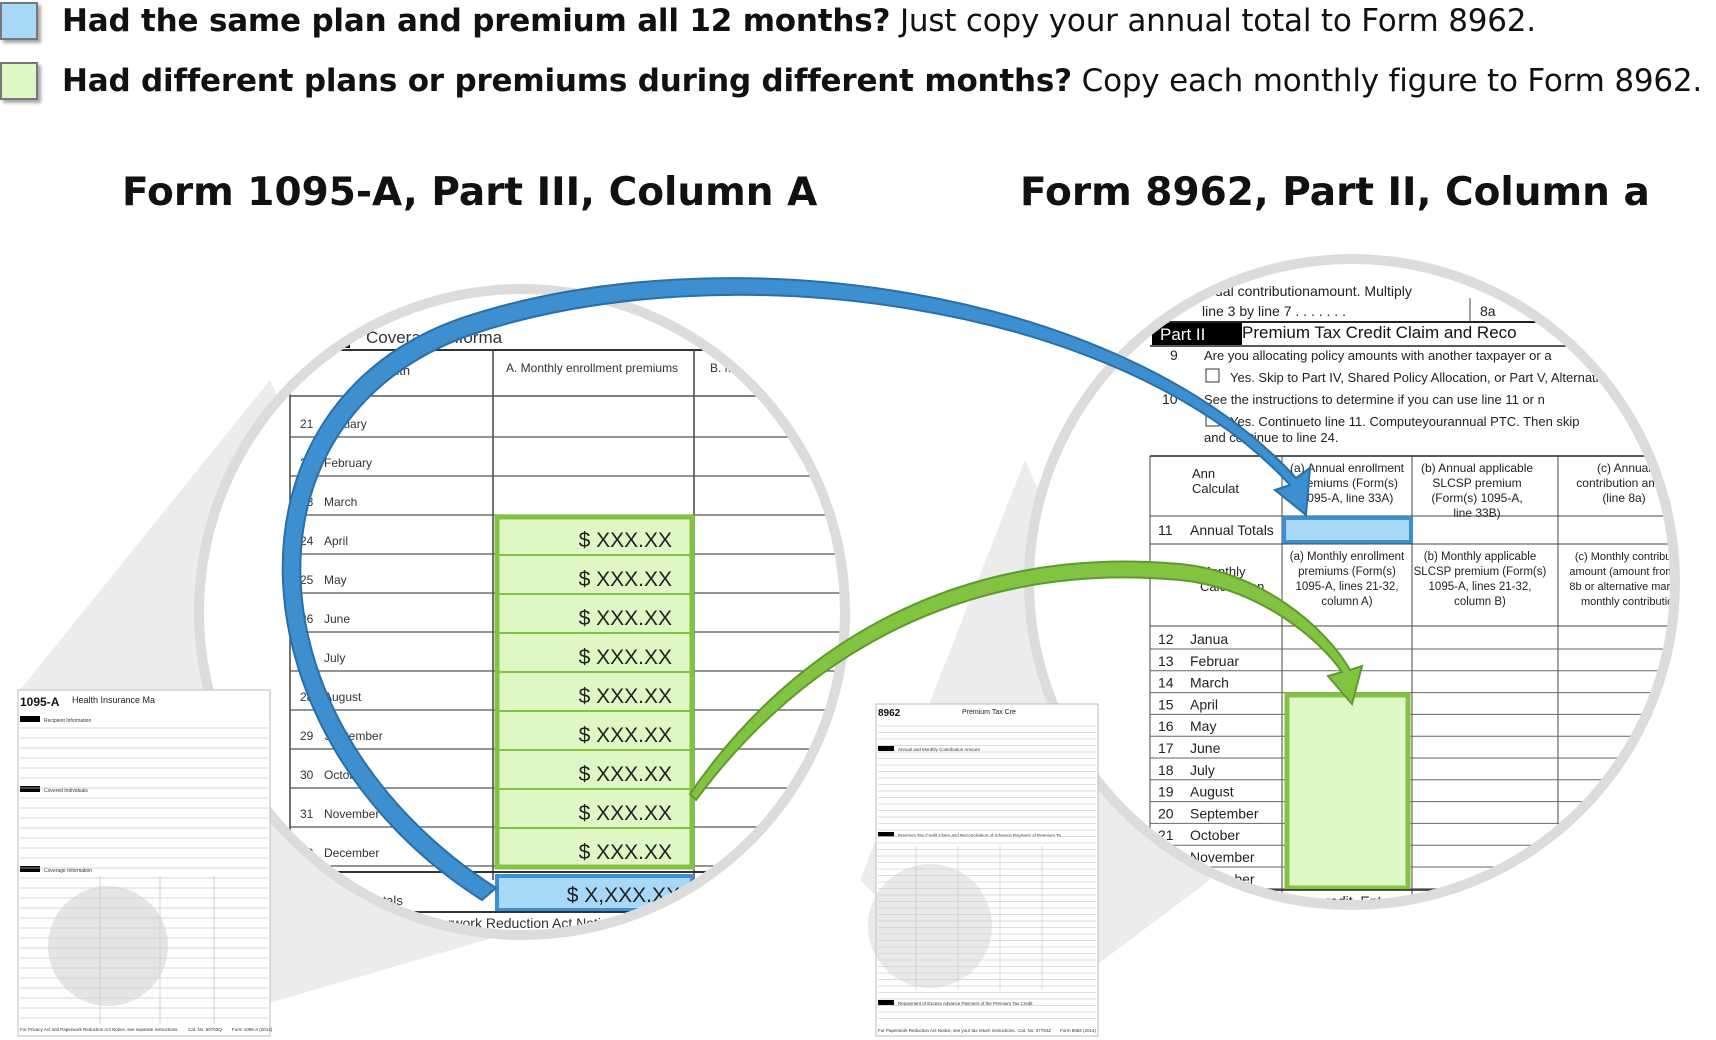  I want to click on monthly-a-highlight, so click(1347, 791).